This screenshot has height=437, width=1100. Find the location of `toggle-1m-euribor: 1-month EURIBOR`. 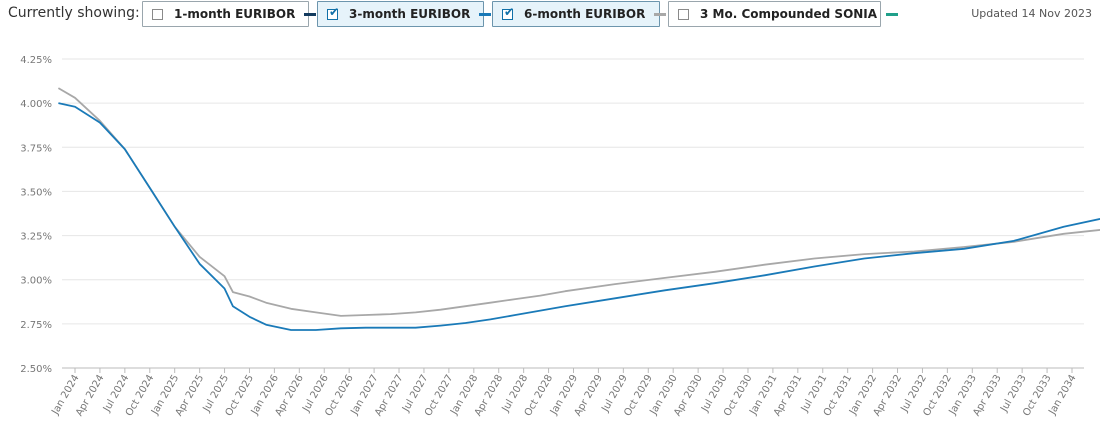

toggle-1m-euribor: 1-month EURIBOR is located at coordinates (229, 14).